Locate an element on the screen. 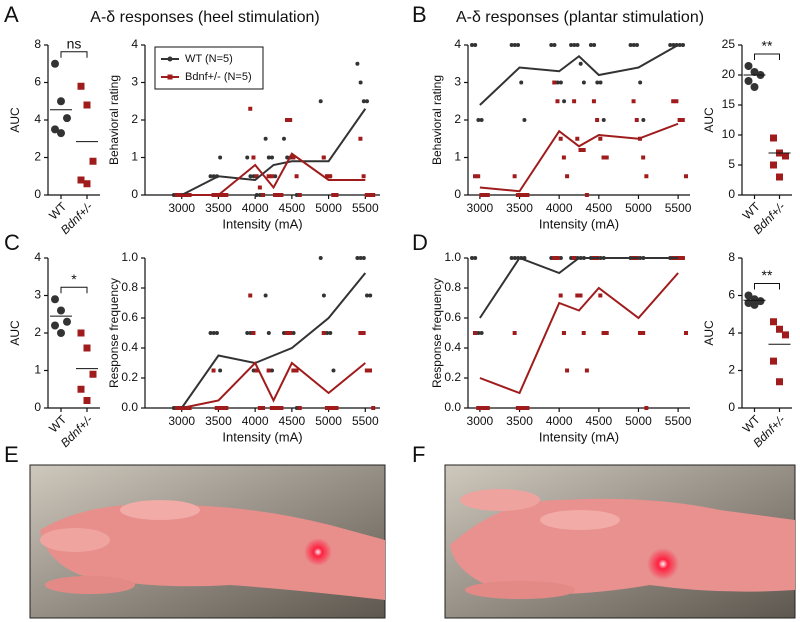  y-tick-label: 3 is located at coordinates (457, 82).